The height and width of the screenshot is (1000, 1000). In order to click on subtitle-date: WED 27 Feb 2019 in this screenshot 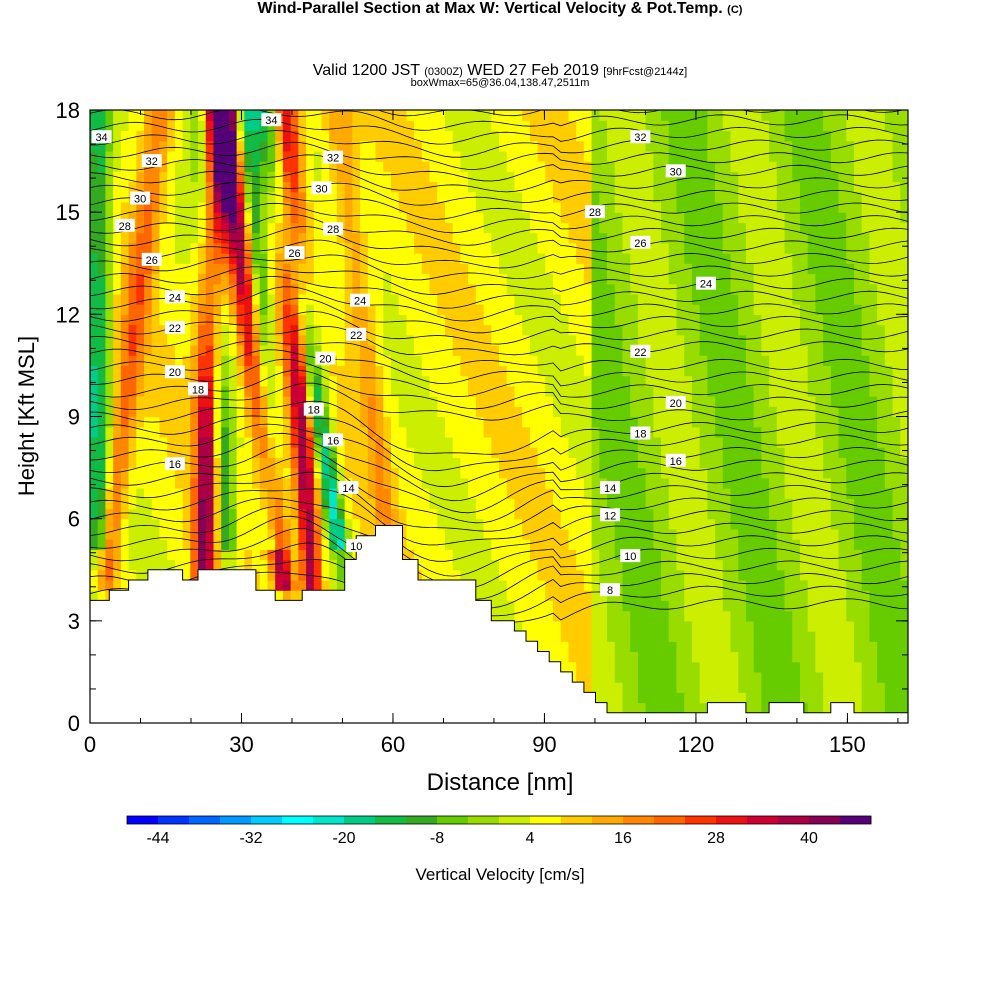, I will do `click(533, 70)`.